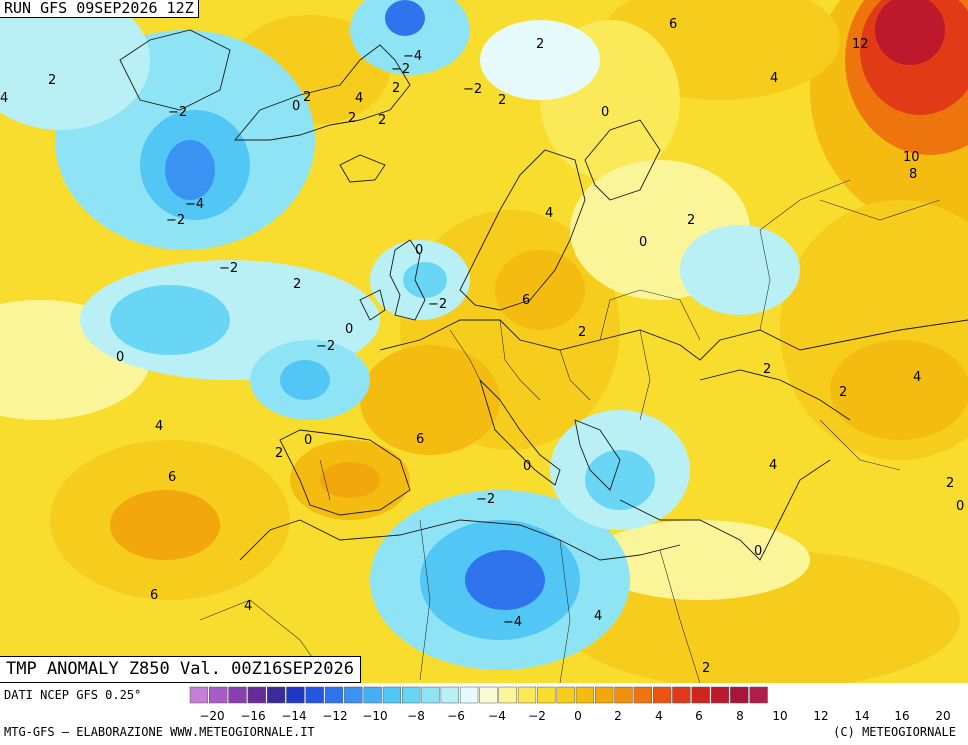 The image size is (968, 745). Describe the element at coordinates (456, 716) in the screenshot. I see `color-scale-tick-label: −6` at that location.